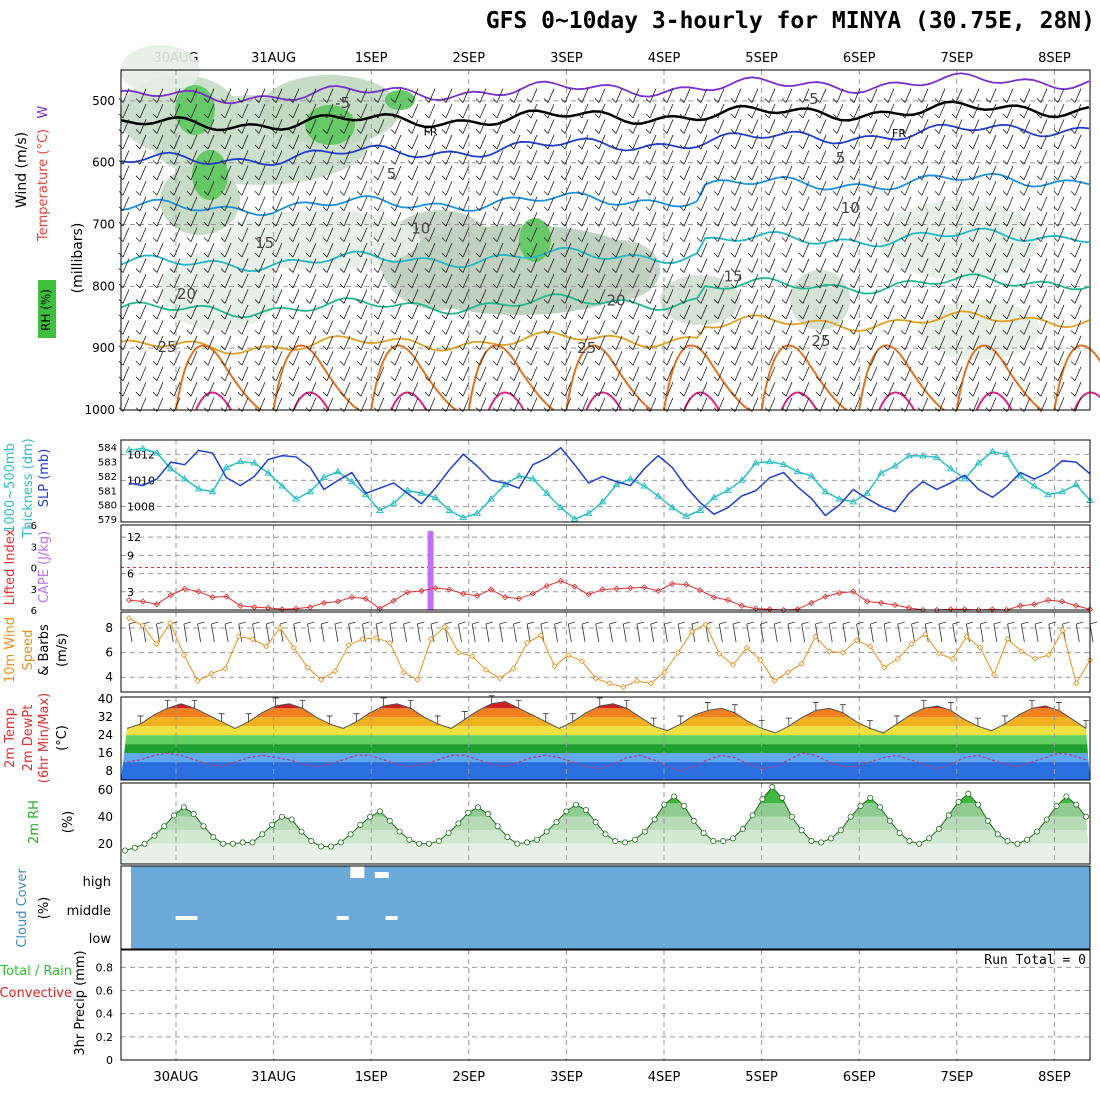  Describe the element at coordinates (103, 101) in the screenshot. I see `pressure-tick-label: 500` at that location.